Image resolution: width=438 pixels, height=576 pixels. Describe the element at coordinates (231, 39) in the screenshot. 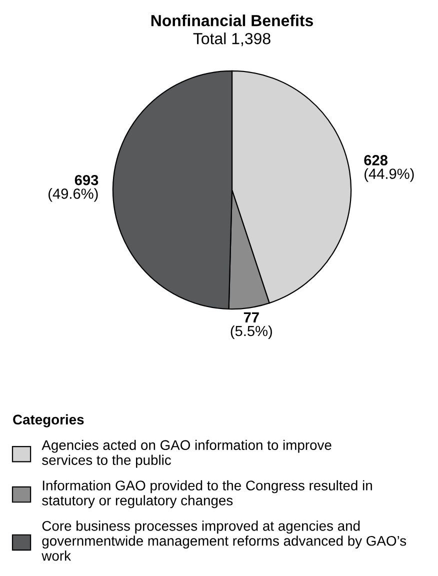

I see `chart-subtitle: Total 1,398` at that location.